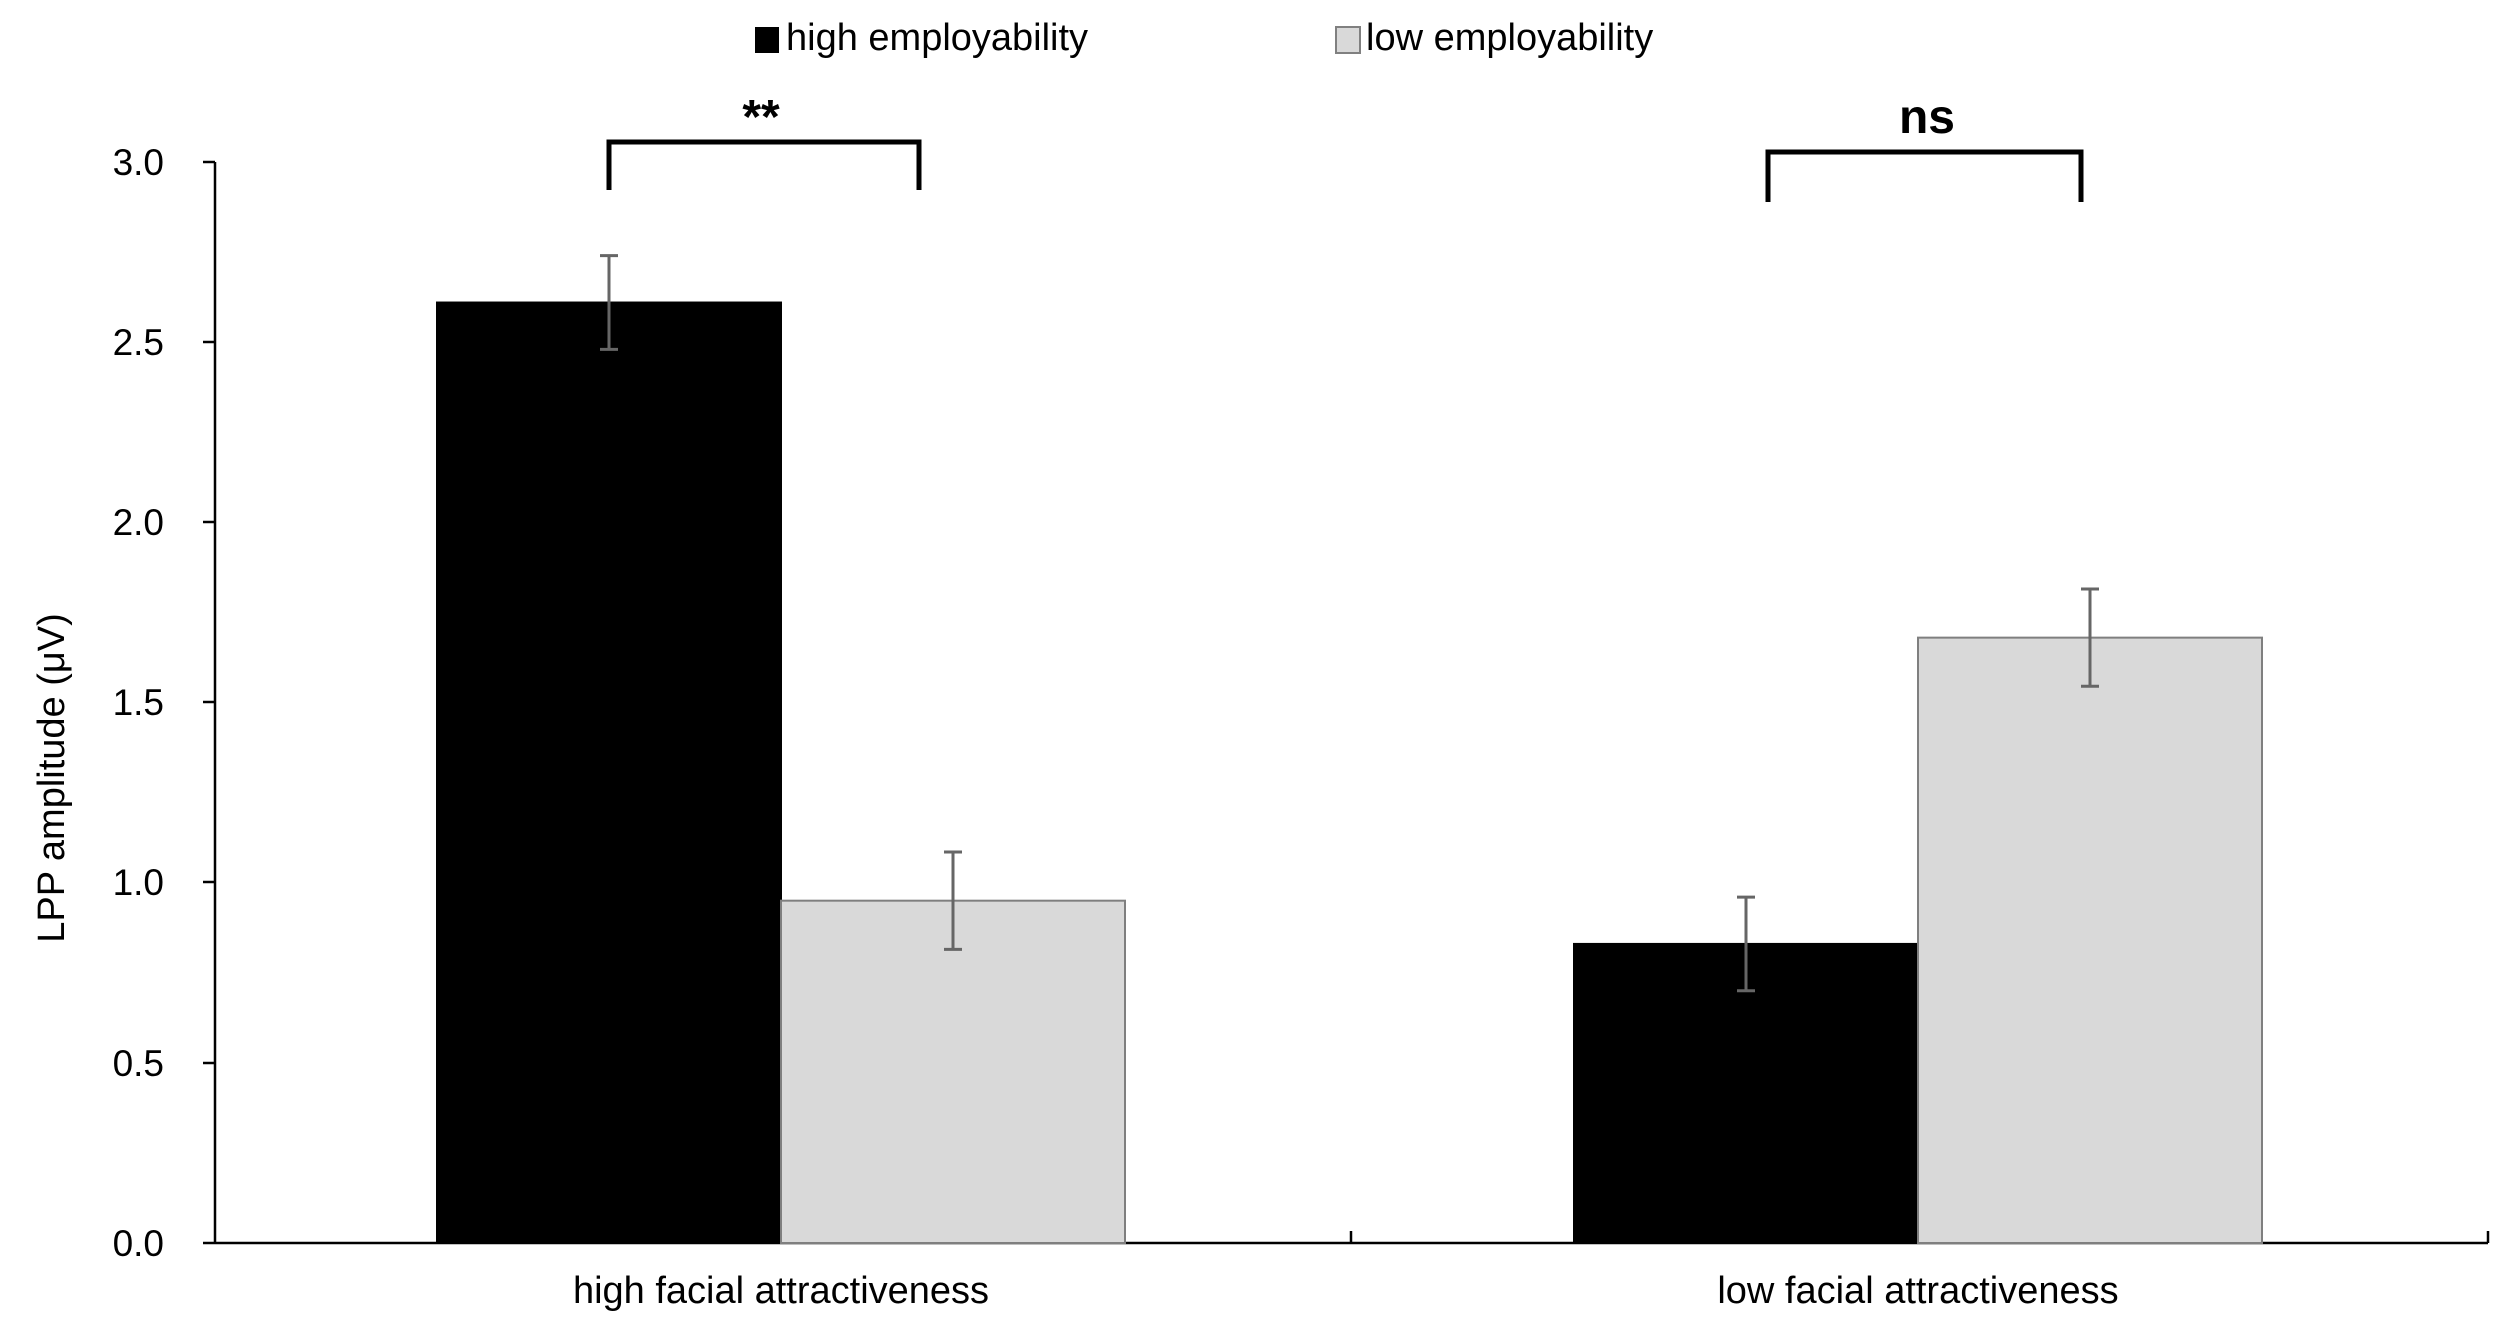 This screenshot has height=1324, width=2502. Describe the element at coordinates (937, 38) in the screenshot. I see `legend-label-high-employability: high employability` at that location.